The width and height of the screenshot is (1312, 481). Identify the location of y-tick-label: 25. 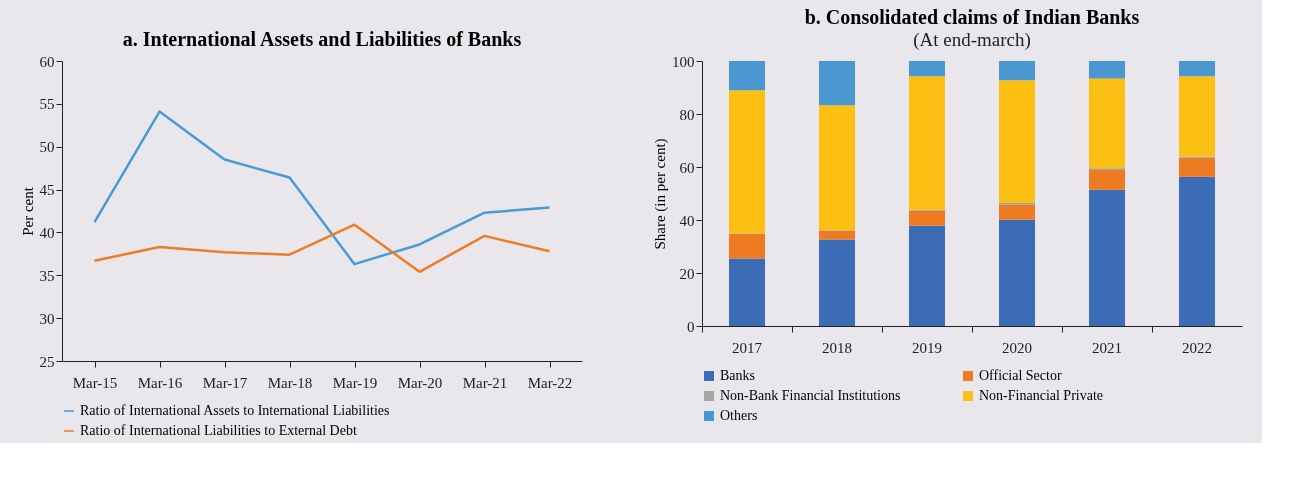
(47, 361).